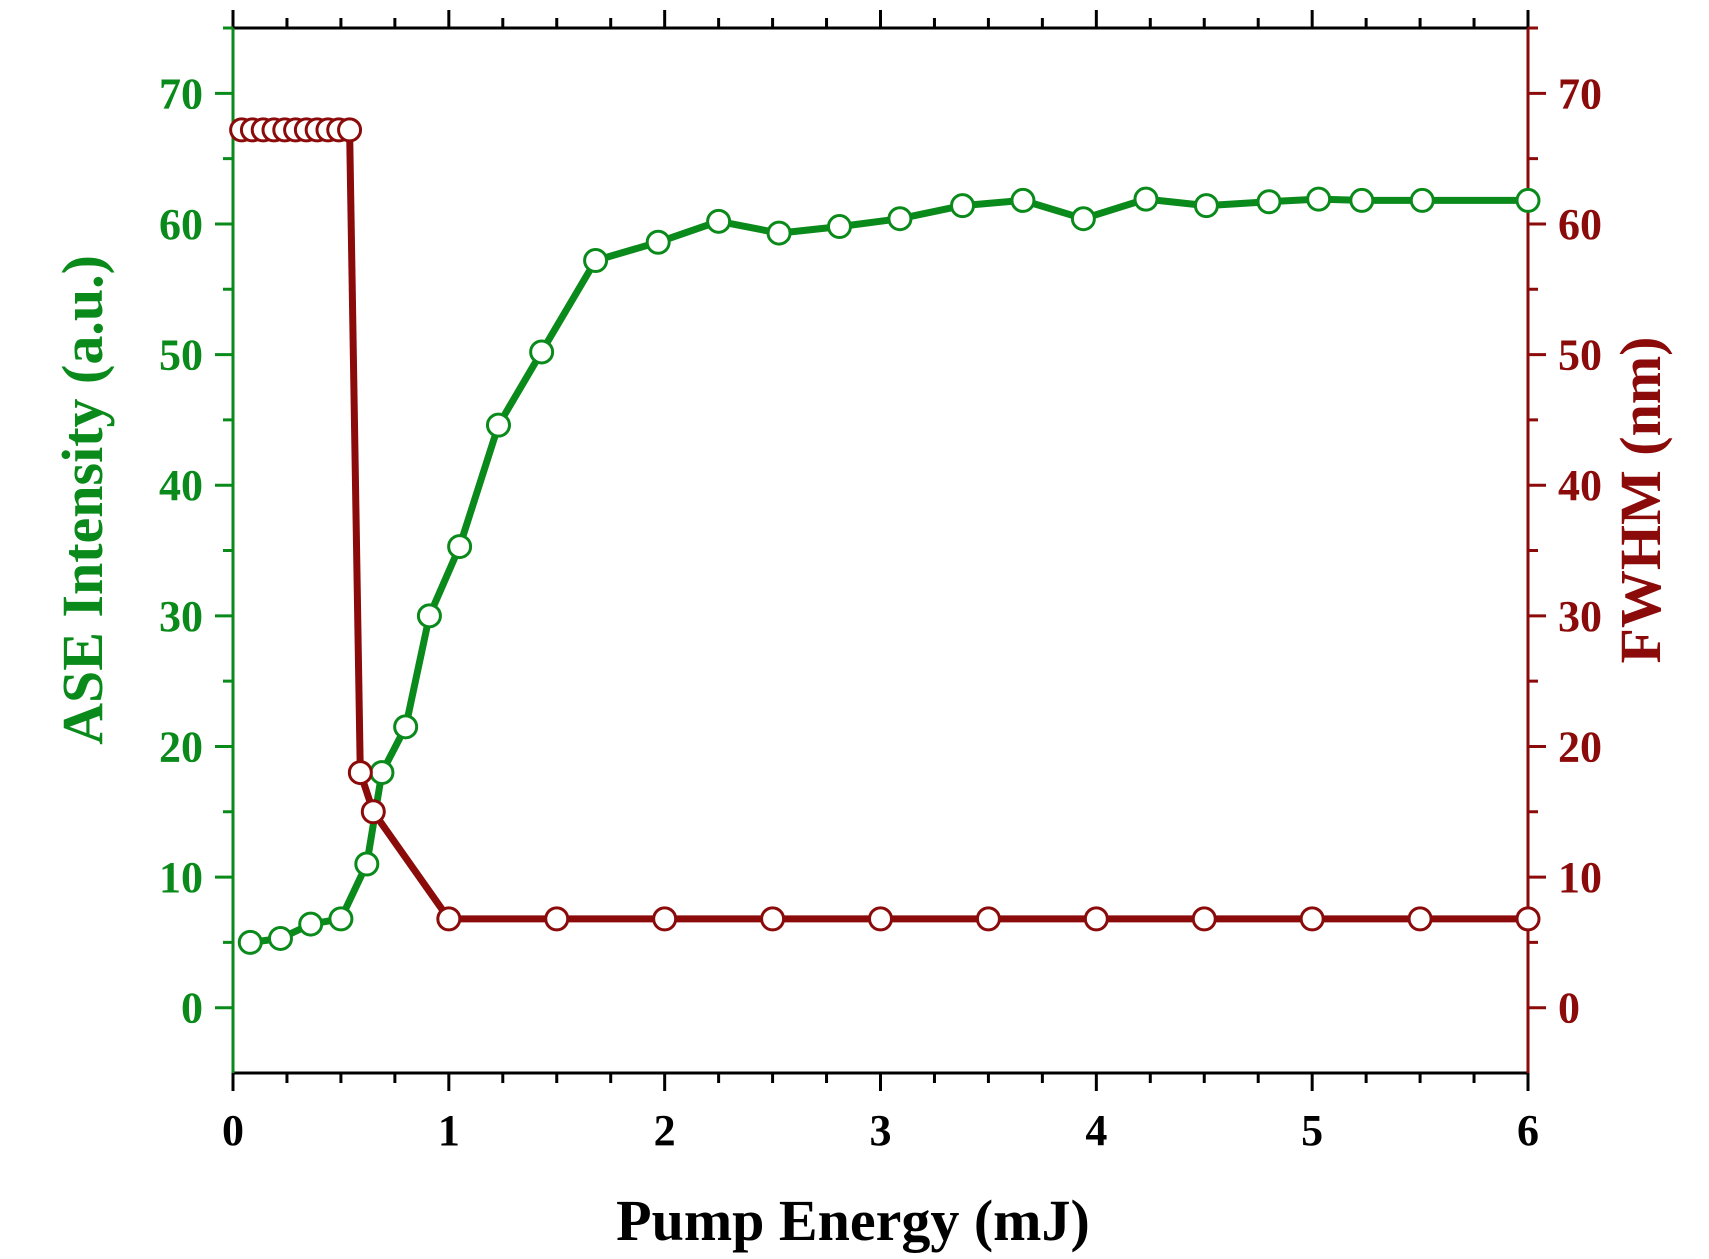  I want to click on y-tick-label-left: 10, so click(181, 877).